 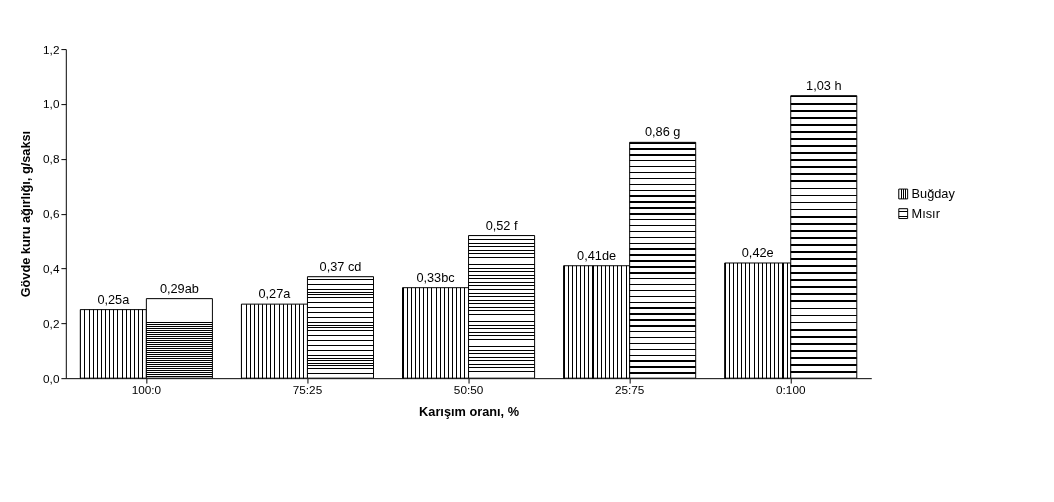 What do you see at coordinates (51, 104) in the screenshot?
I see `y-tick-label: 1,0` at bounding box center [51, 104].